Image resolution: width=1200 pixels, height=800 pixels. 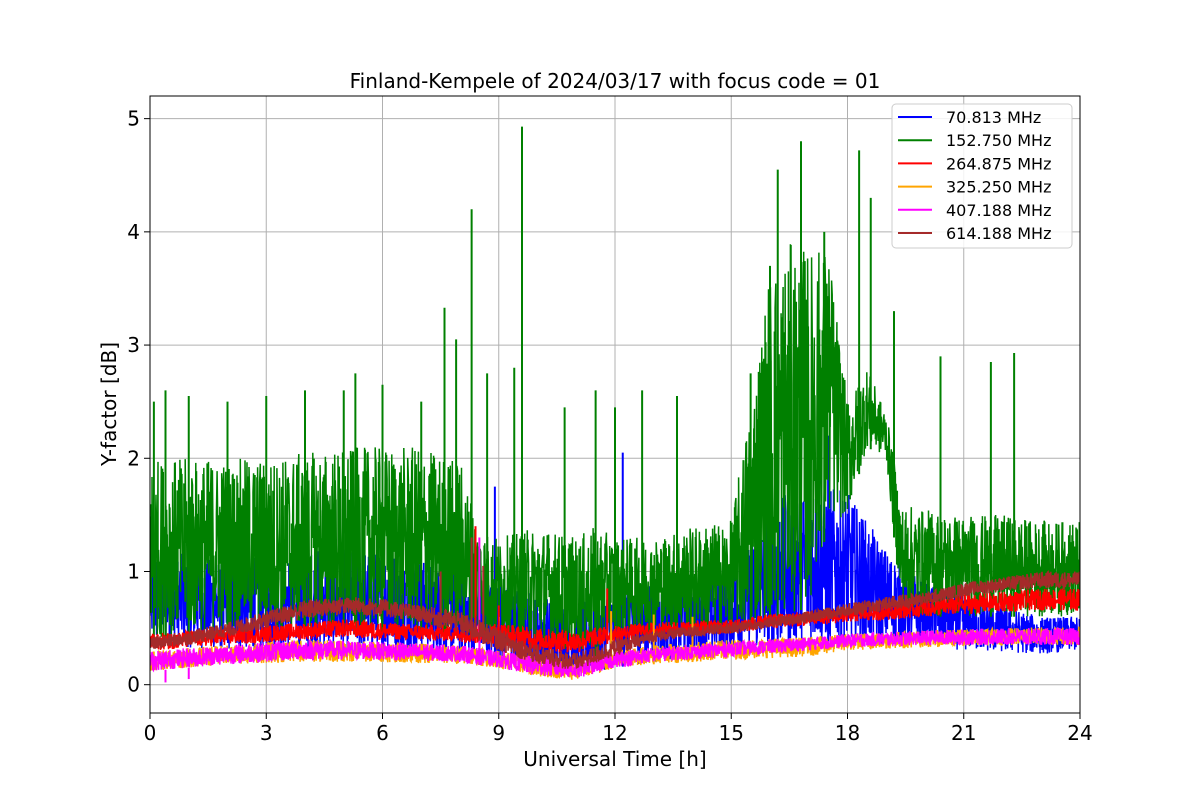 What do you see at coordinates (614, 759) in the screenshot?
I see `x-axis-label: Universal Time [h]` at bounding box center [614, 759].